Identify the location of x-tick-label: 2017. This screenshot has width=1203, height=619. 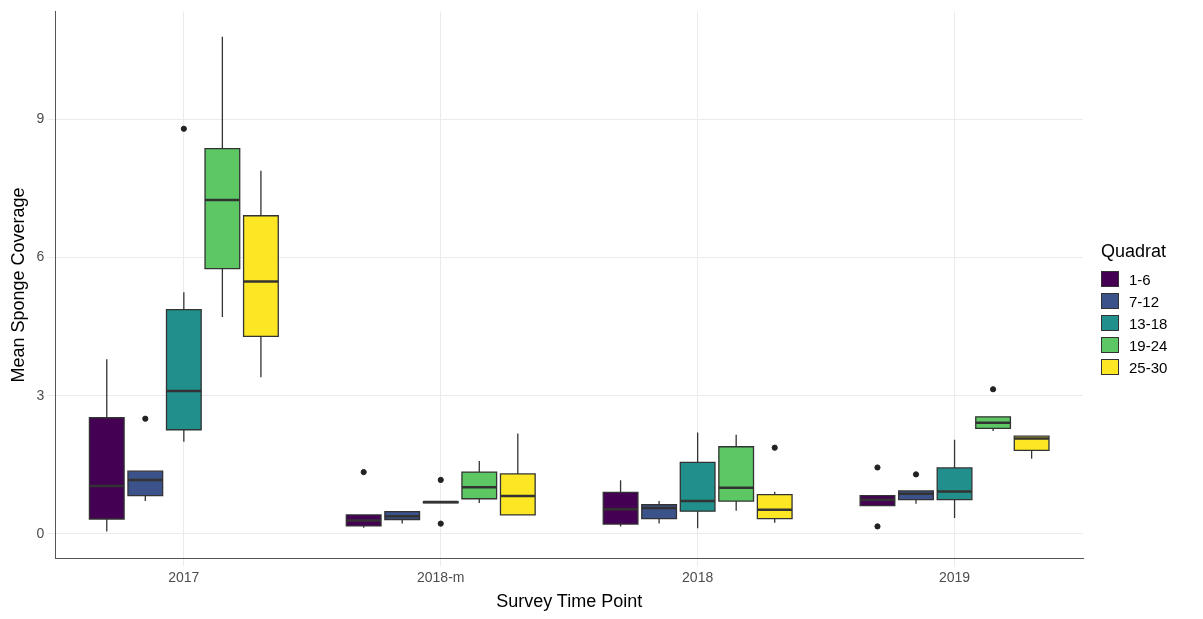
(184, 576).